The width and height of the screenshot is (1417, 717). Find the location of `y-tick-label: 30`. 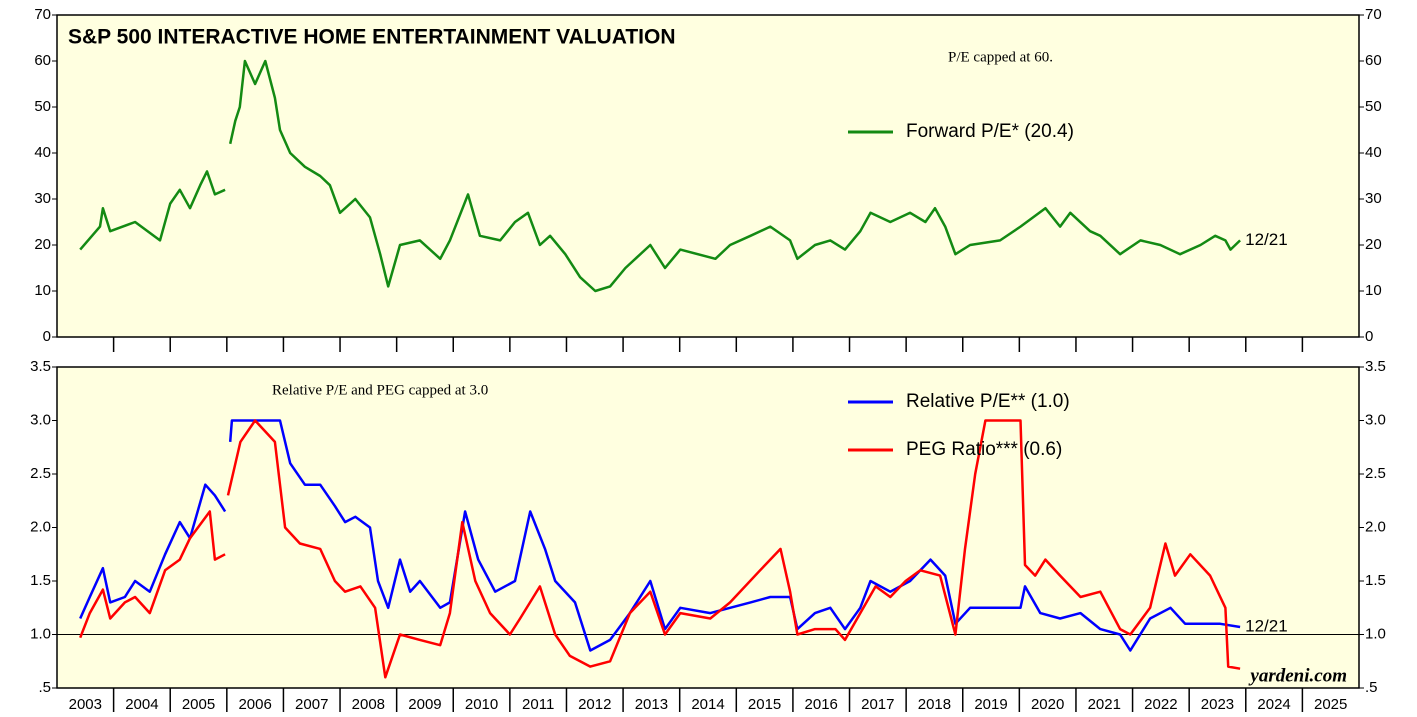

y-tick-label: 30 is located at coordinates (42, 198).